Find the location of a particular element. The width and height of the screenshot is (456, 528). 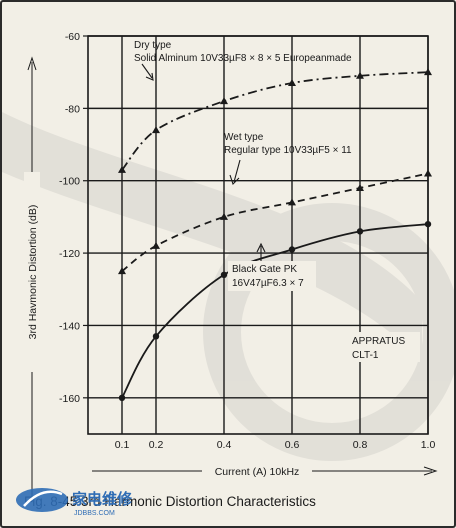

y-axis-title: 3rd Havmonic Distortion (dB) is located at coordinates (33, 272).